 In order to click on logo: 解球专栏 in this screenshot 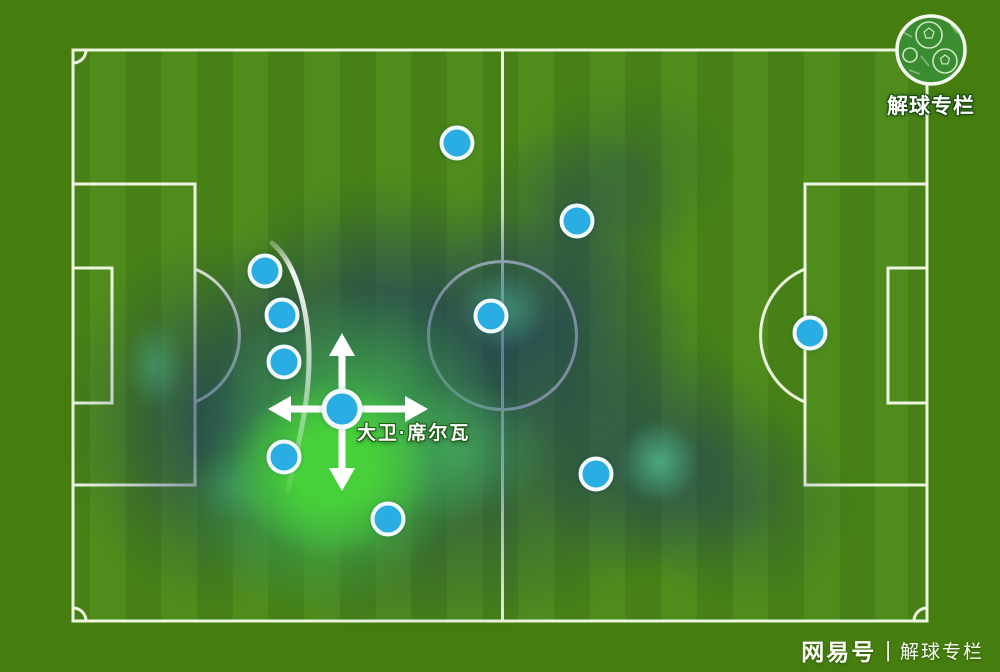, I will do `click(931, 66)`.